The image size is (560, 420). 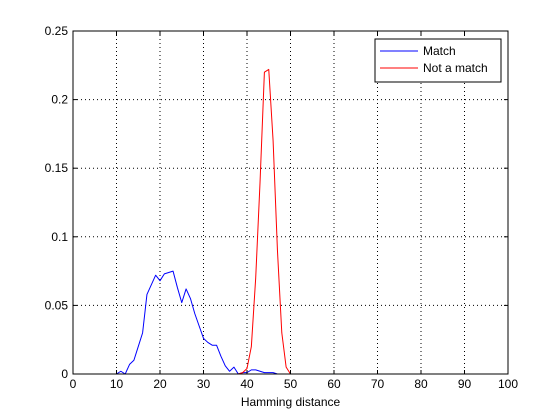 What do you see at coordinates (204, 384) in the screenshot?
I see `x-tick-label: 30` at bounding box center [204, 384].